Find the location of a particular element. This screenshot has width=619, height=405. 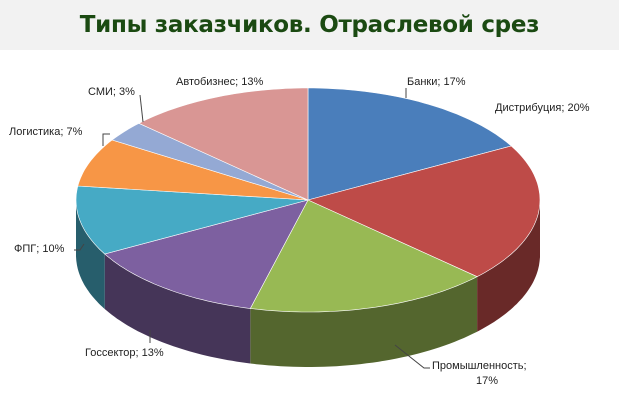

title-bar: Типы заказчиков. Отраслевой срез is located at coordinates (309, 25).